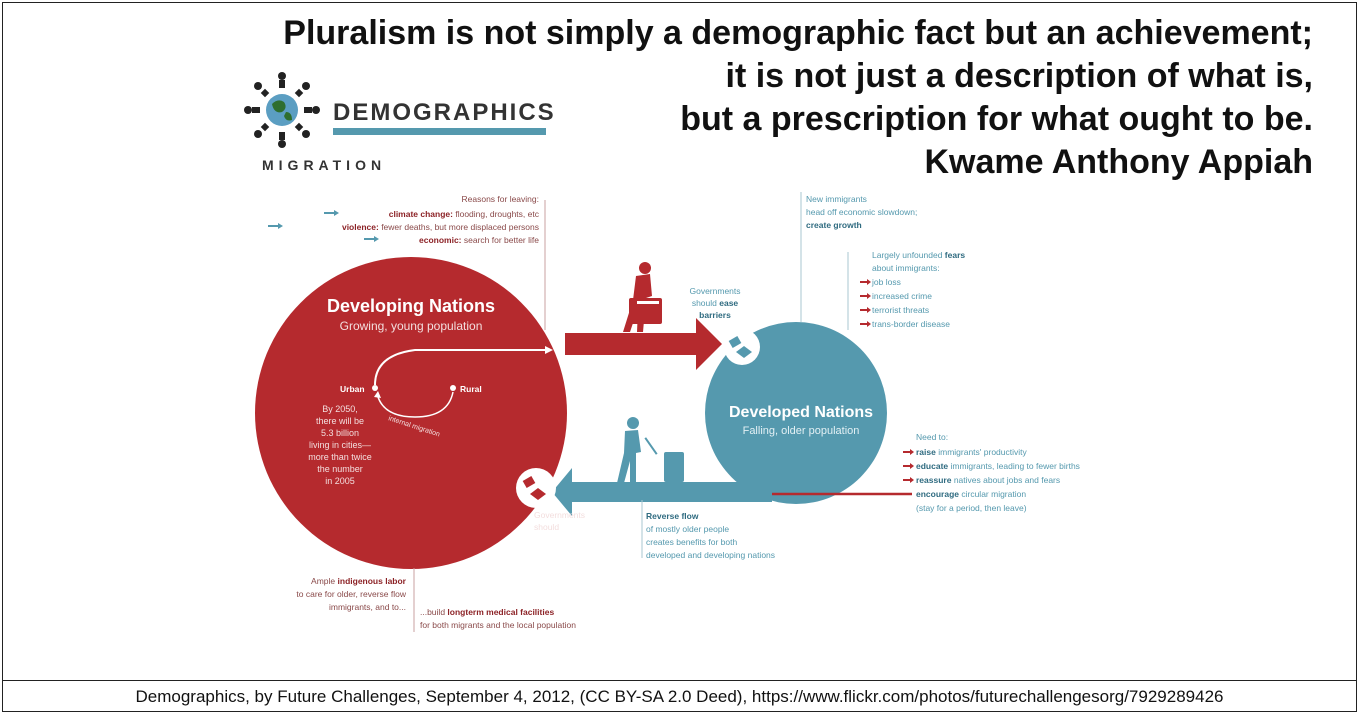  I want to click on svg-text: there will be, so click(340, 421).